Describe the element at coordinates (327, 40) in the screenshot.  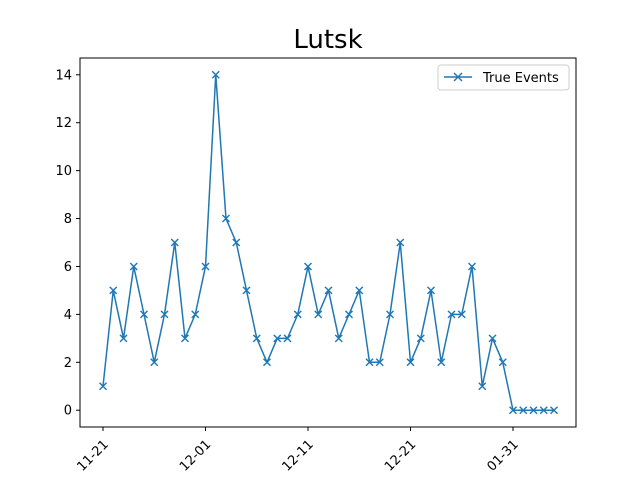
I see `chart-title: Lutsk` at that location.